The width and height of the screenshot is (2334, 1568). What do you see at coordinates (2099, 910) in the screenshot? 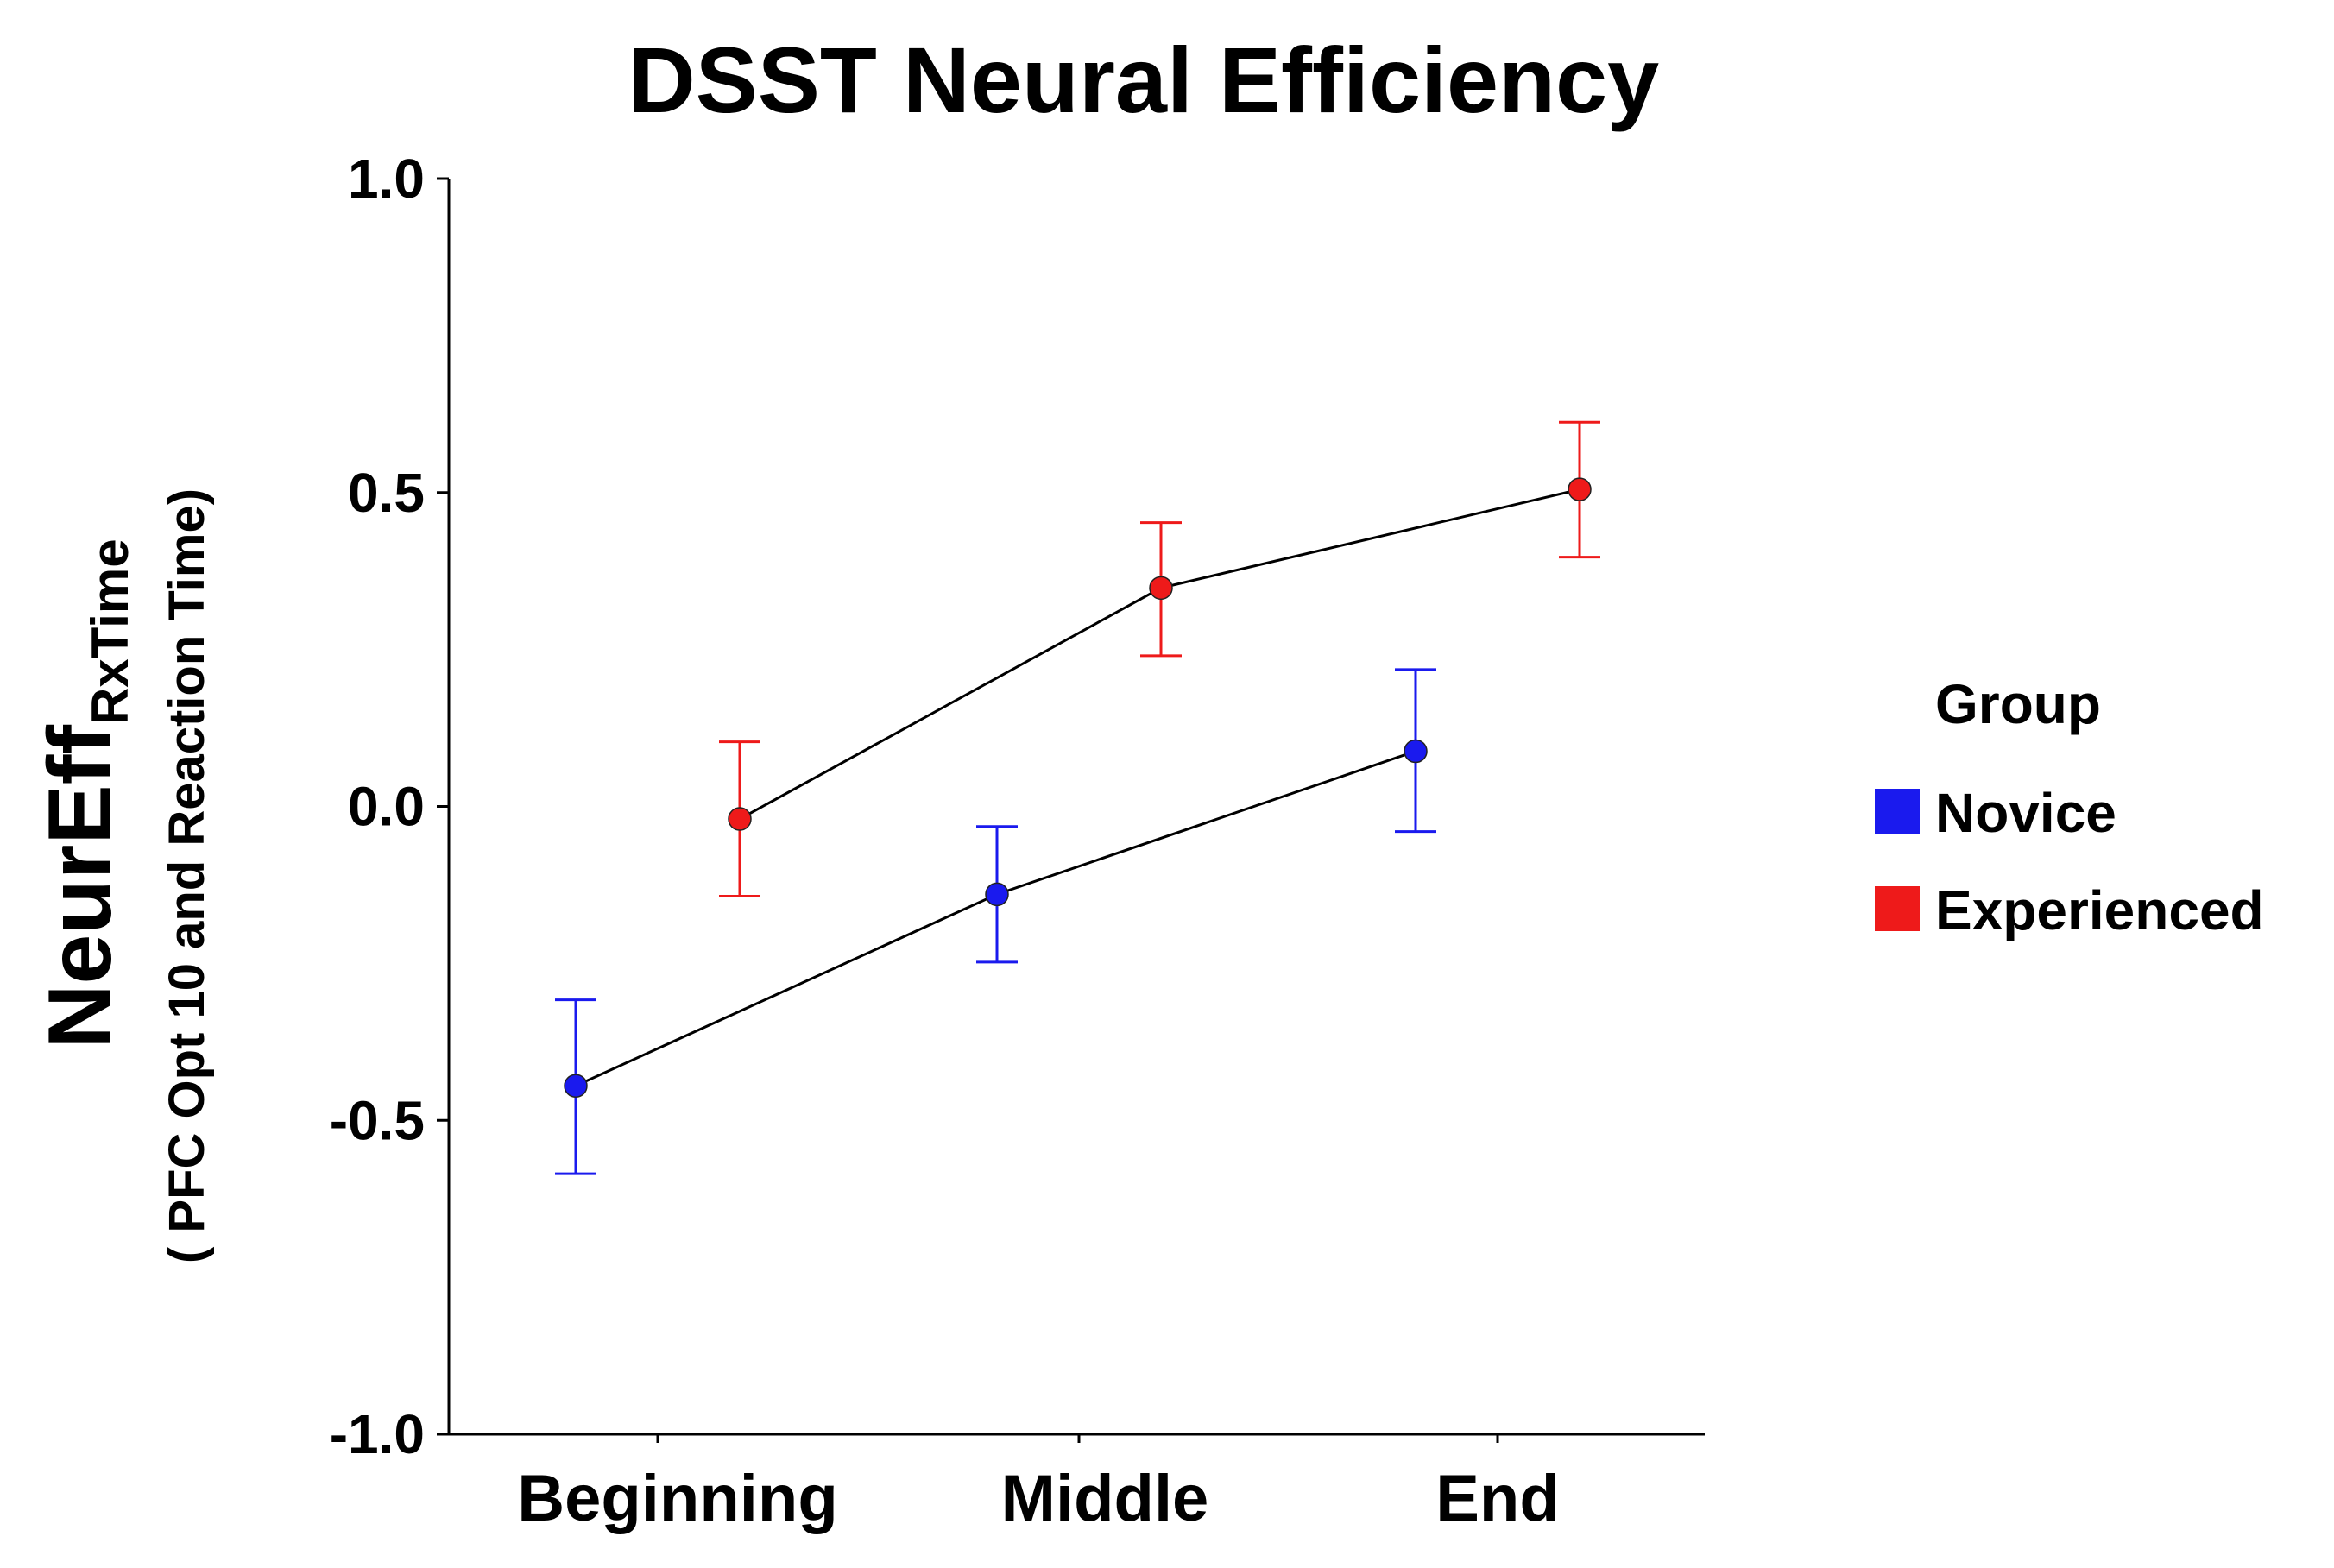
I see `legend-label: Experienced` at bounding box center [2099, 910].